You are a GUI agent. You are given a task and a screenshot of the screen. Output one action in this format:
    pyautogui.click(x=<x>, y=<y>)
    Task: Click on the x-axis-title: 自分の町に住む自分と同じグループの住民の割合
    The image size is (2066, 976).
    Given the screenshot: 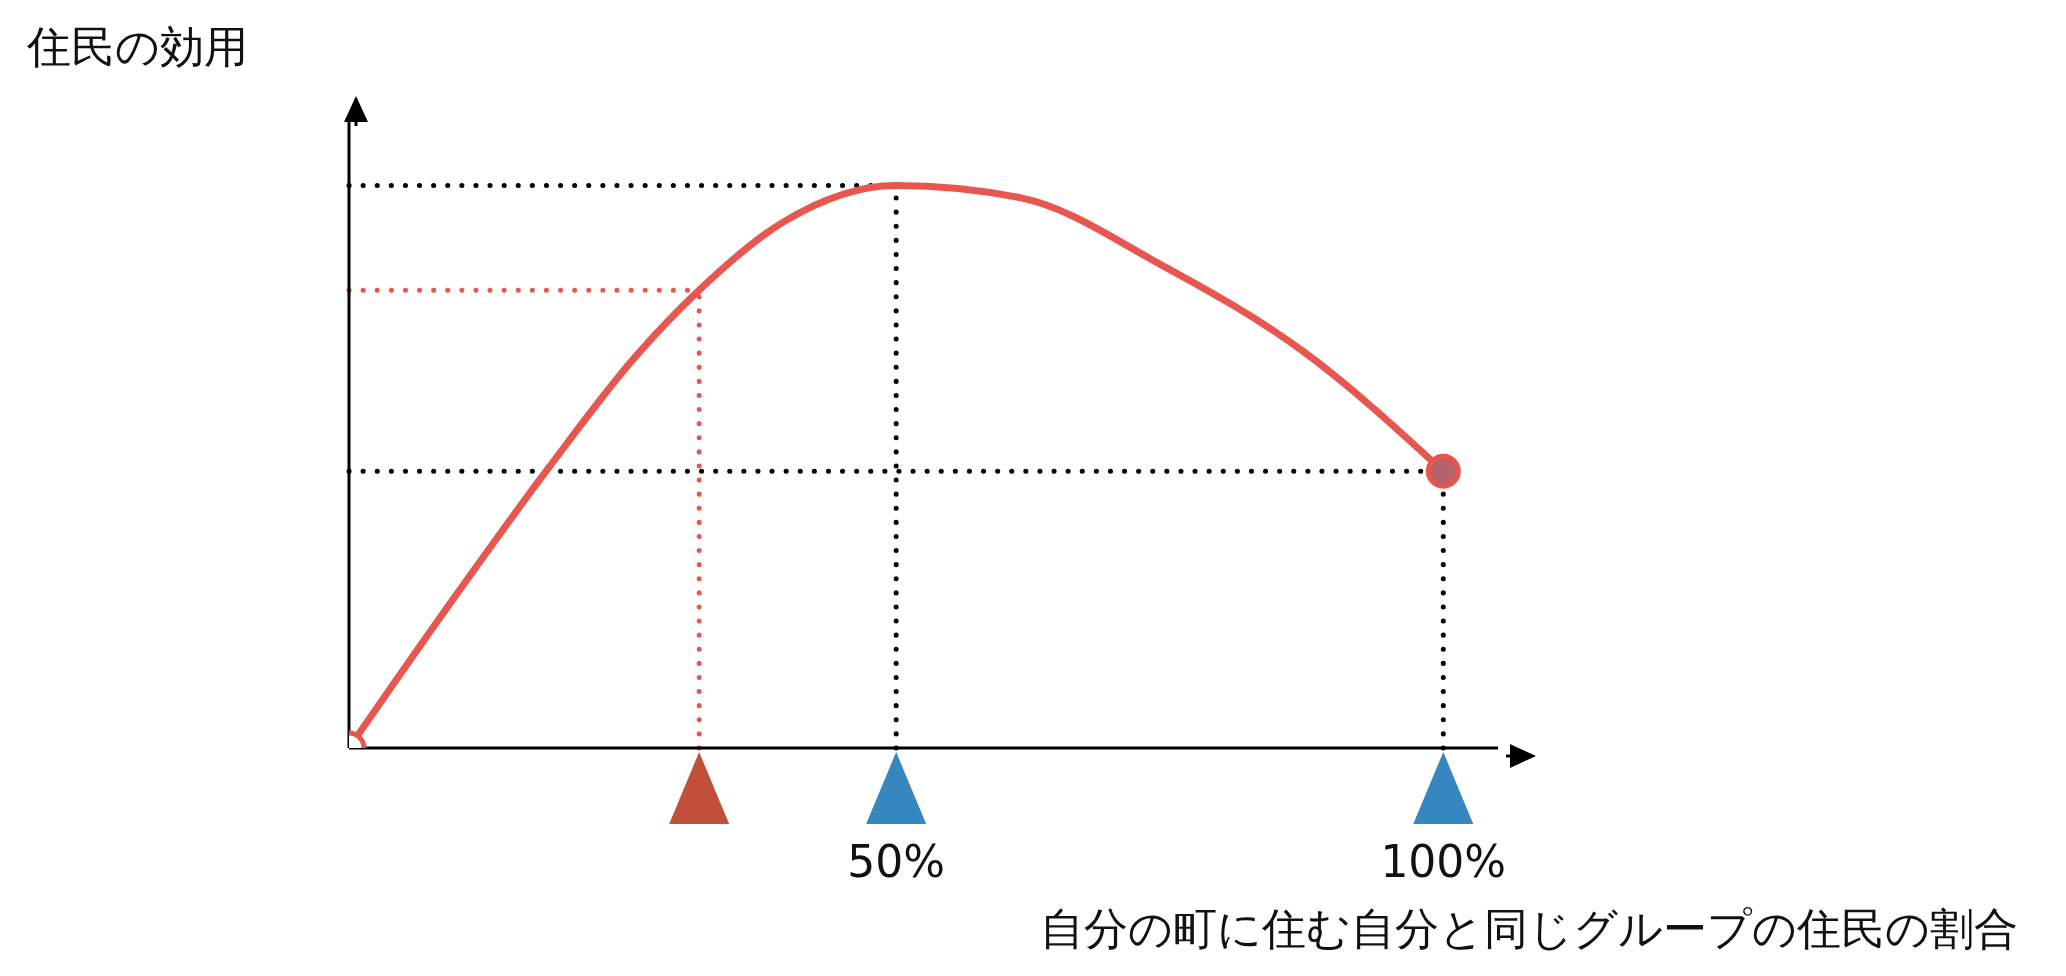 What is the action you would take?
    pyautogui.click(x=1529, y=928)
    